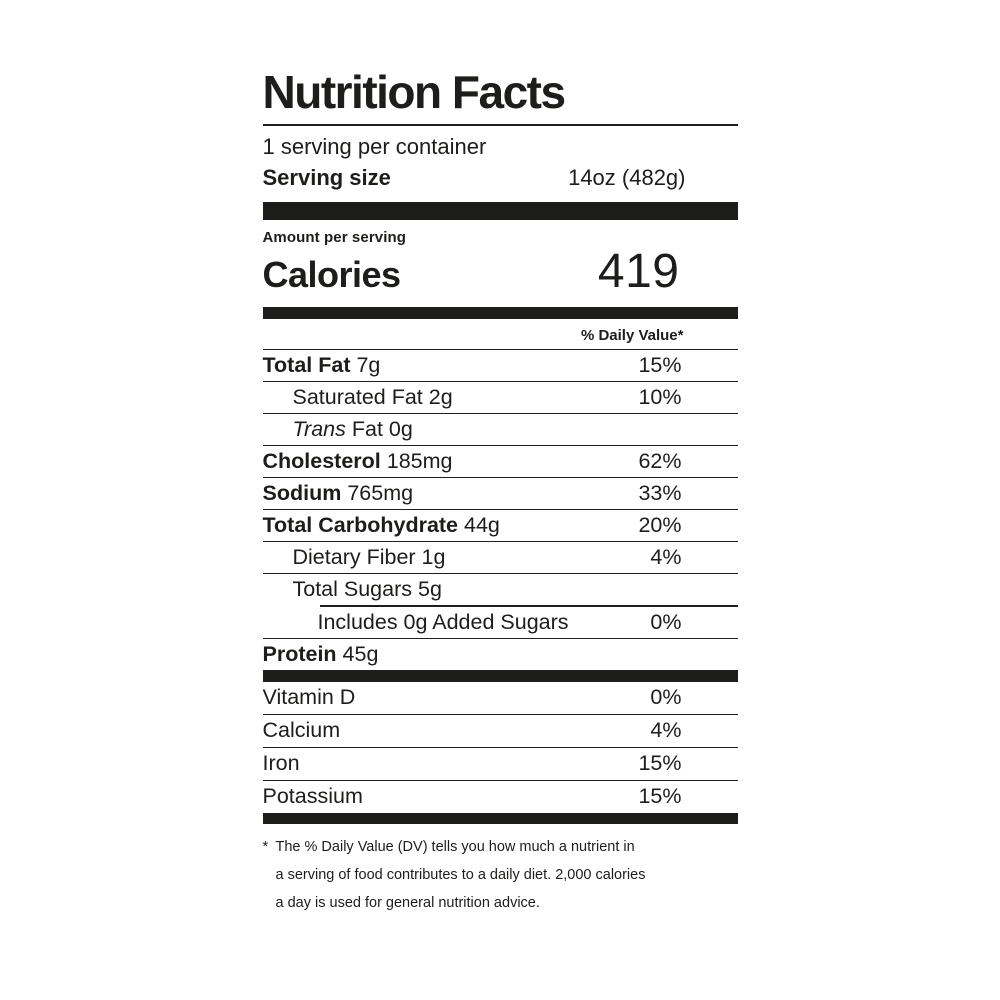 The height and width of the screenshot is (1000, 1000). What do you see at coordinates (367, 589) in the screenshot?
I see `nutrient-name: Total Sugars 5g` at bounding box center [367, 589].